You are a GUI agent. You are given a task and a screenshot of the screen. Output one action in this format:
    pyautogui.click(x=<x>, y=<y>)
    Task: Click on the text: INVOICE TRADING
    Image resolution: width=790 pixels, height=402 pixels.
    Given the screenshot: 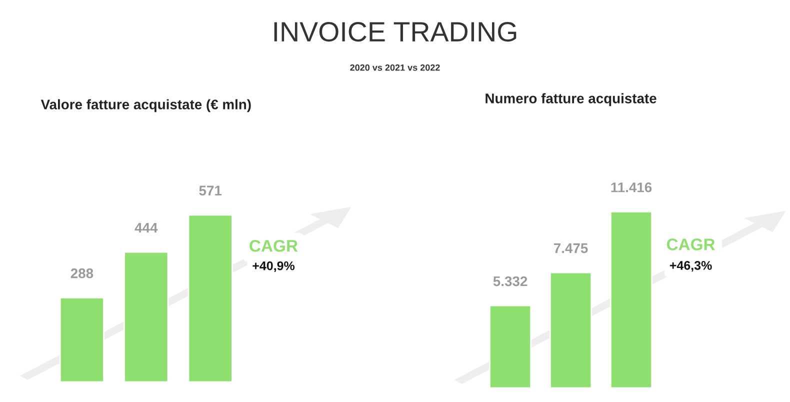 What is the action you would take?
    pyautogui.click(x=395, y=32)
    